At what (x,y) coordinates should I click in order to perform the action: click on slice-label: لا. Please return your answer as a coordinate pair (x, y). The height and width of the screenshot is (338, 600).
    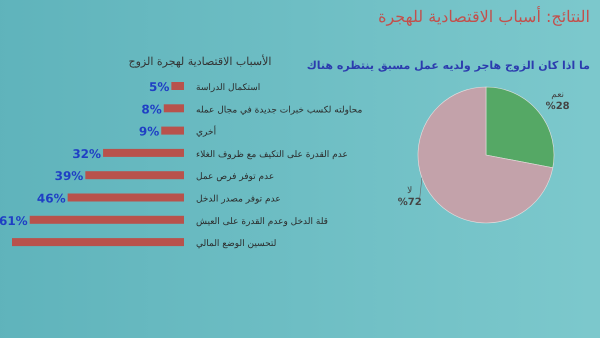
    Looking at the image, I should click on (409, 191).